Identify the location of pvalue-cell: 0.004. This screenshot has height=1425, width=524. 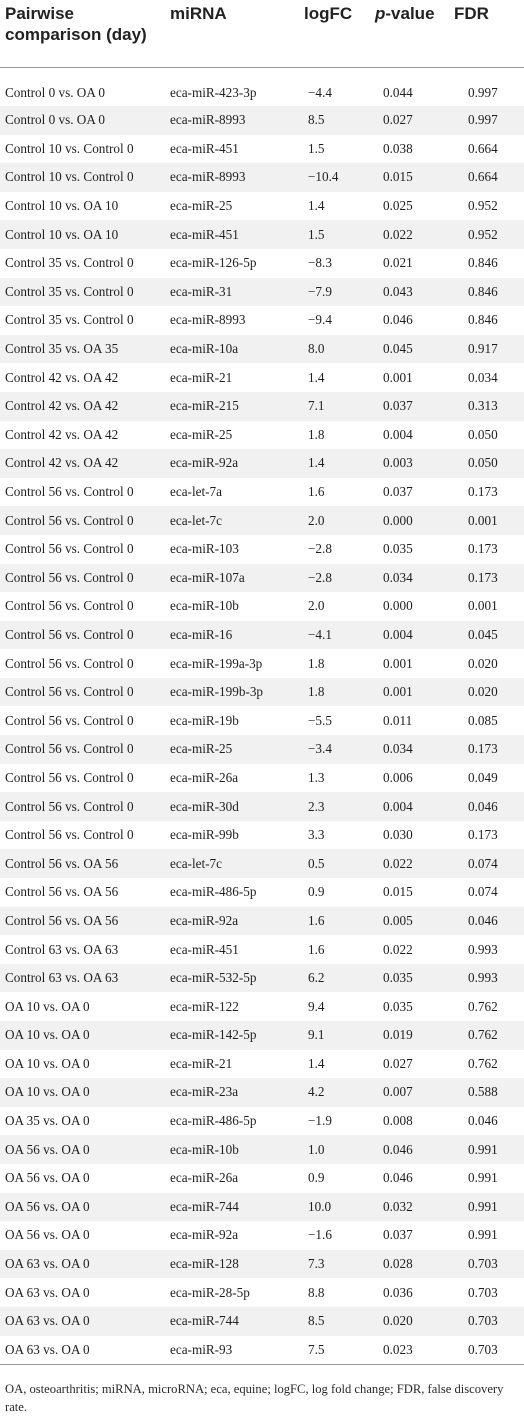
(398, 806).